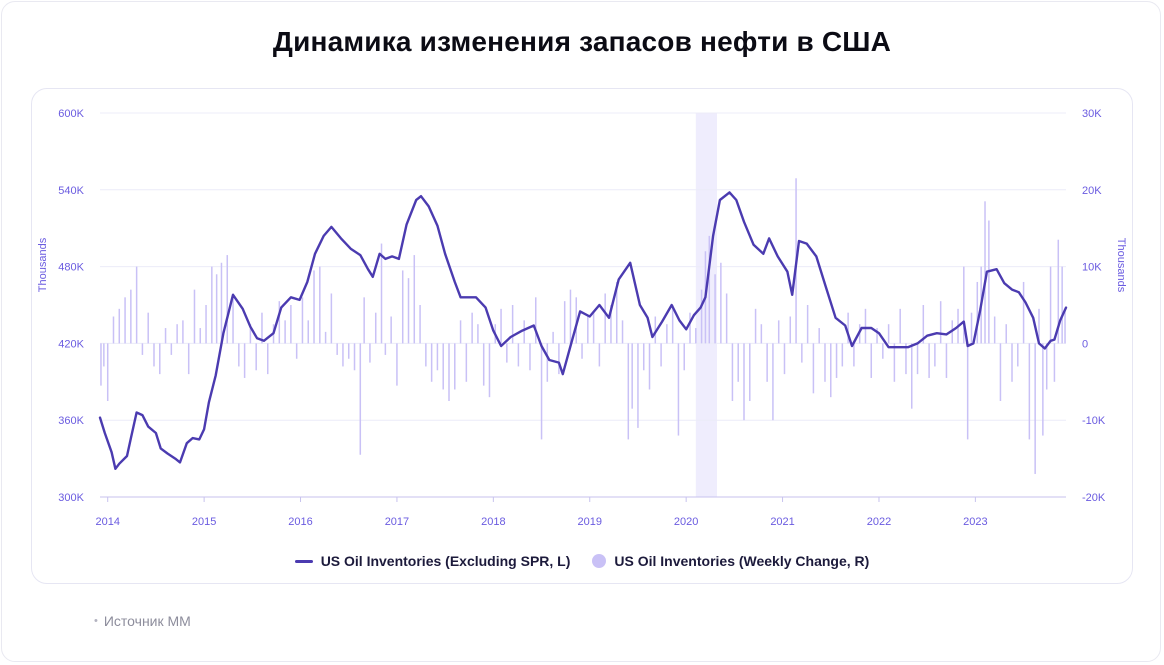 The image size is (1164, 665). What do you see at coordinates (599, 561) in the screenshot?
I see `legend-bar-swatch` at bounding box center [599, 561].